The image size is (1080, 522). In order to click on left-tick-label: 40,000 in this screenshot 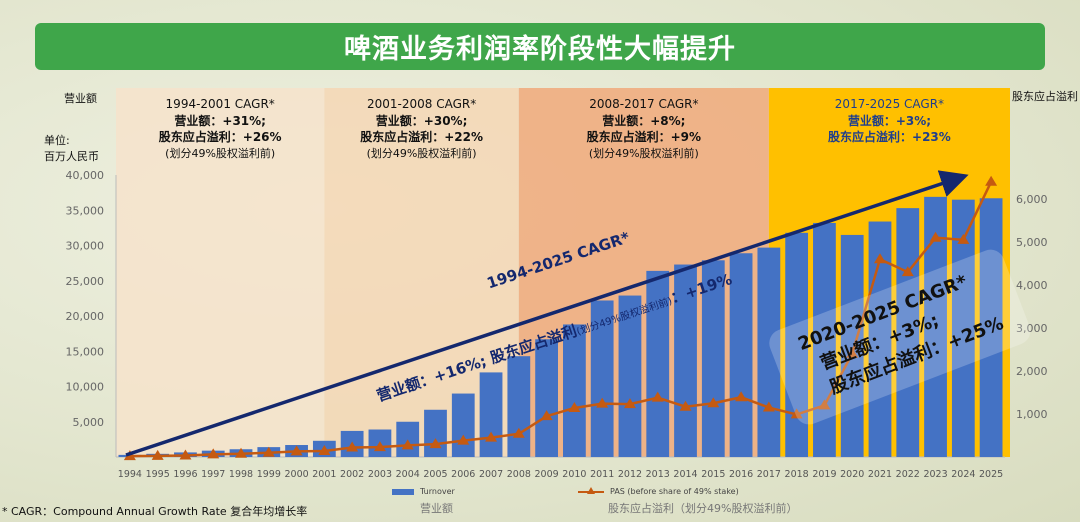, I will do `click(85, 175)`.